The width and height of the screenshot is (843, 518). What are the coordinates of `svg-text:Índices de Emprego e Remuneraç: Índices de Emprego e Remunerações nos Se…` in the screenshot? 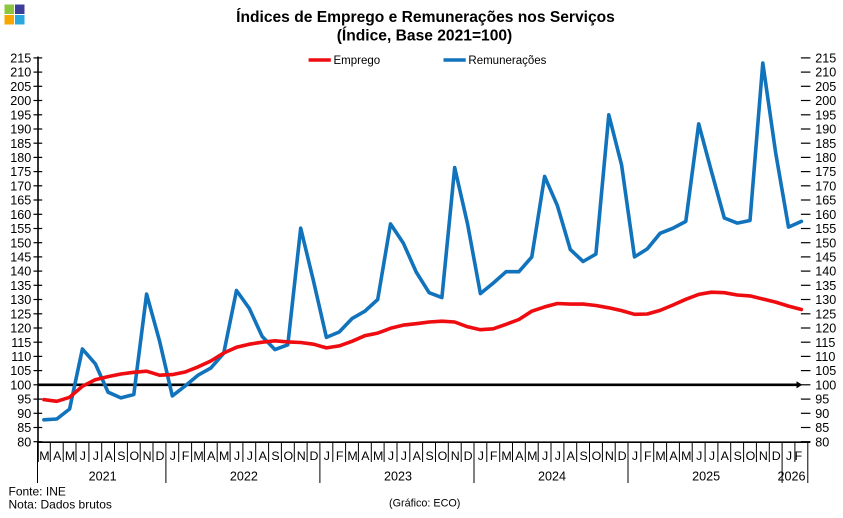 It's located at (425, 16).